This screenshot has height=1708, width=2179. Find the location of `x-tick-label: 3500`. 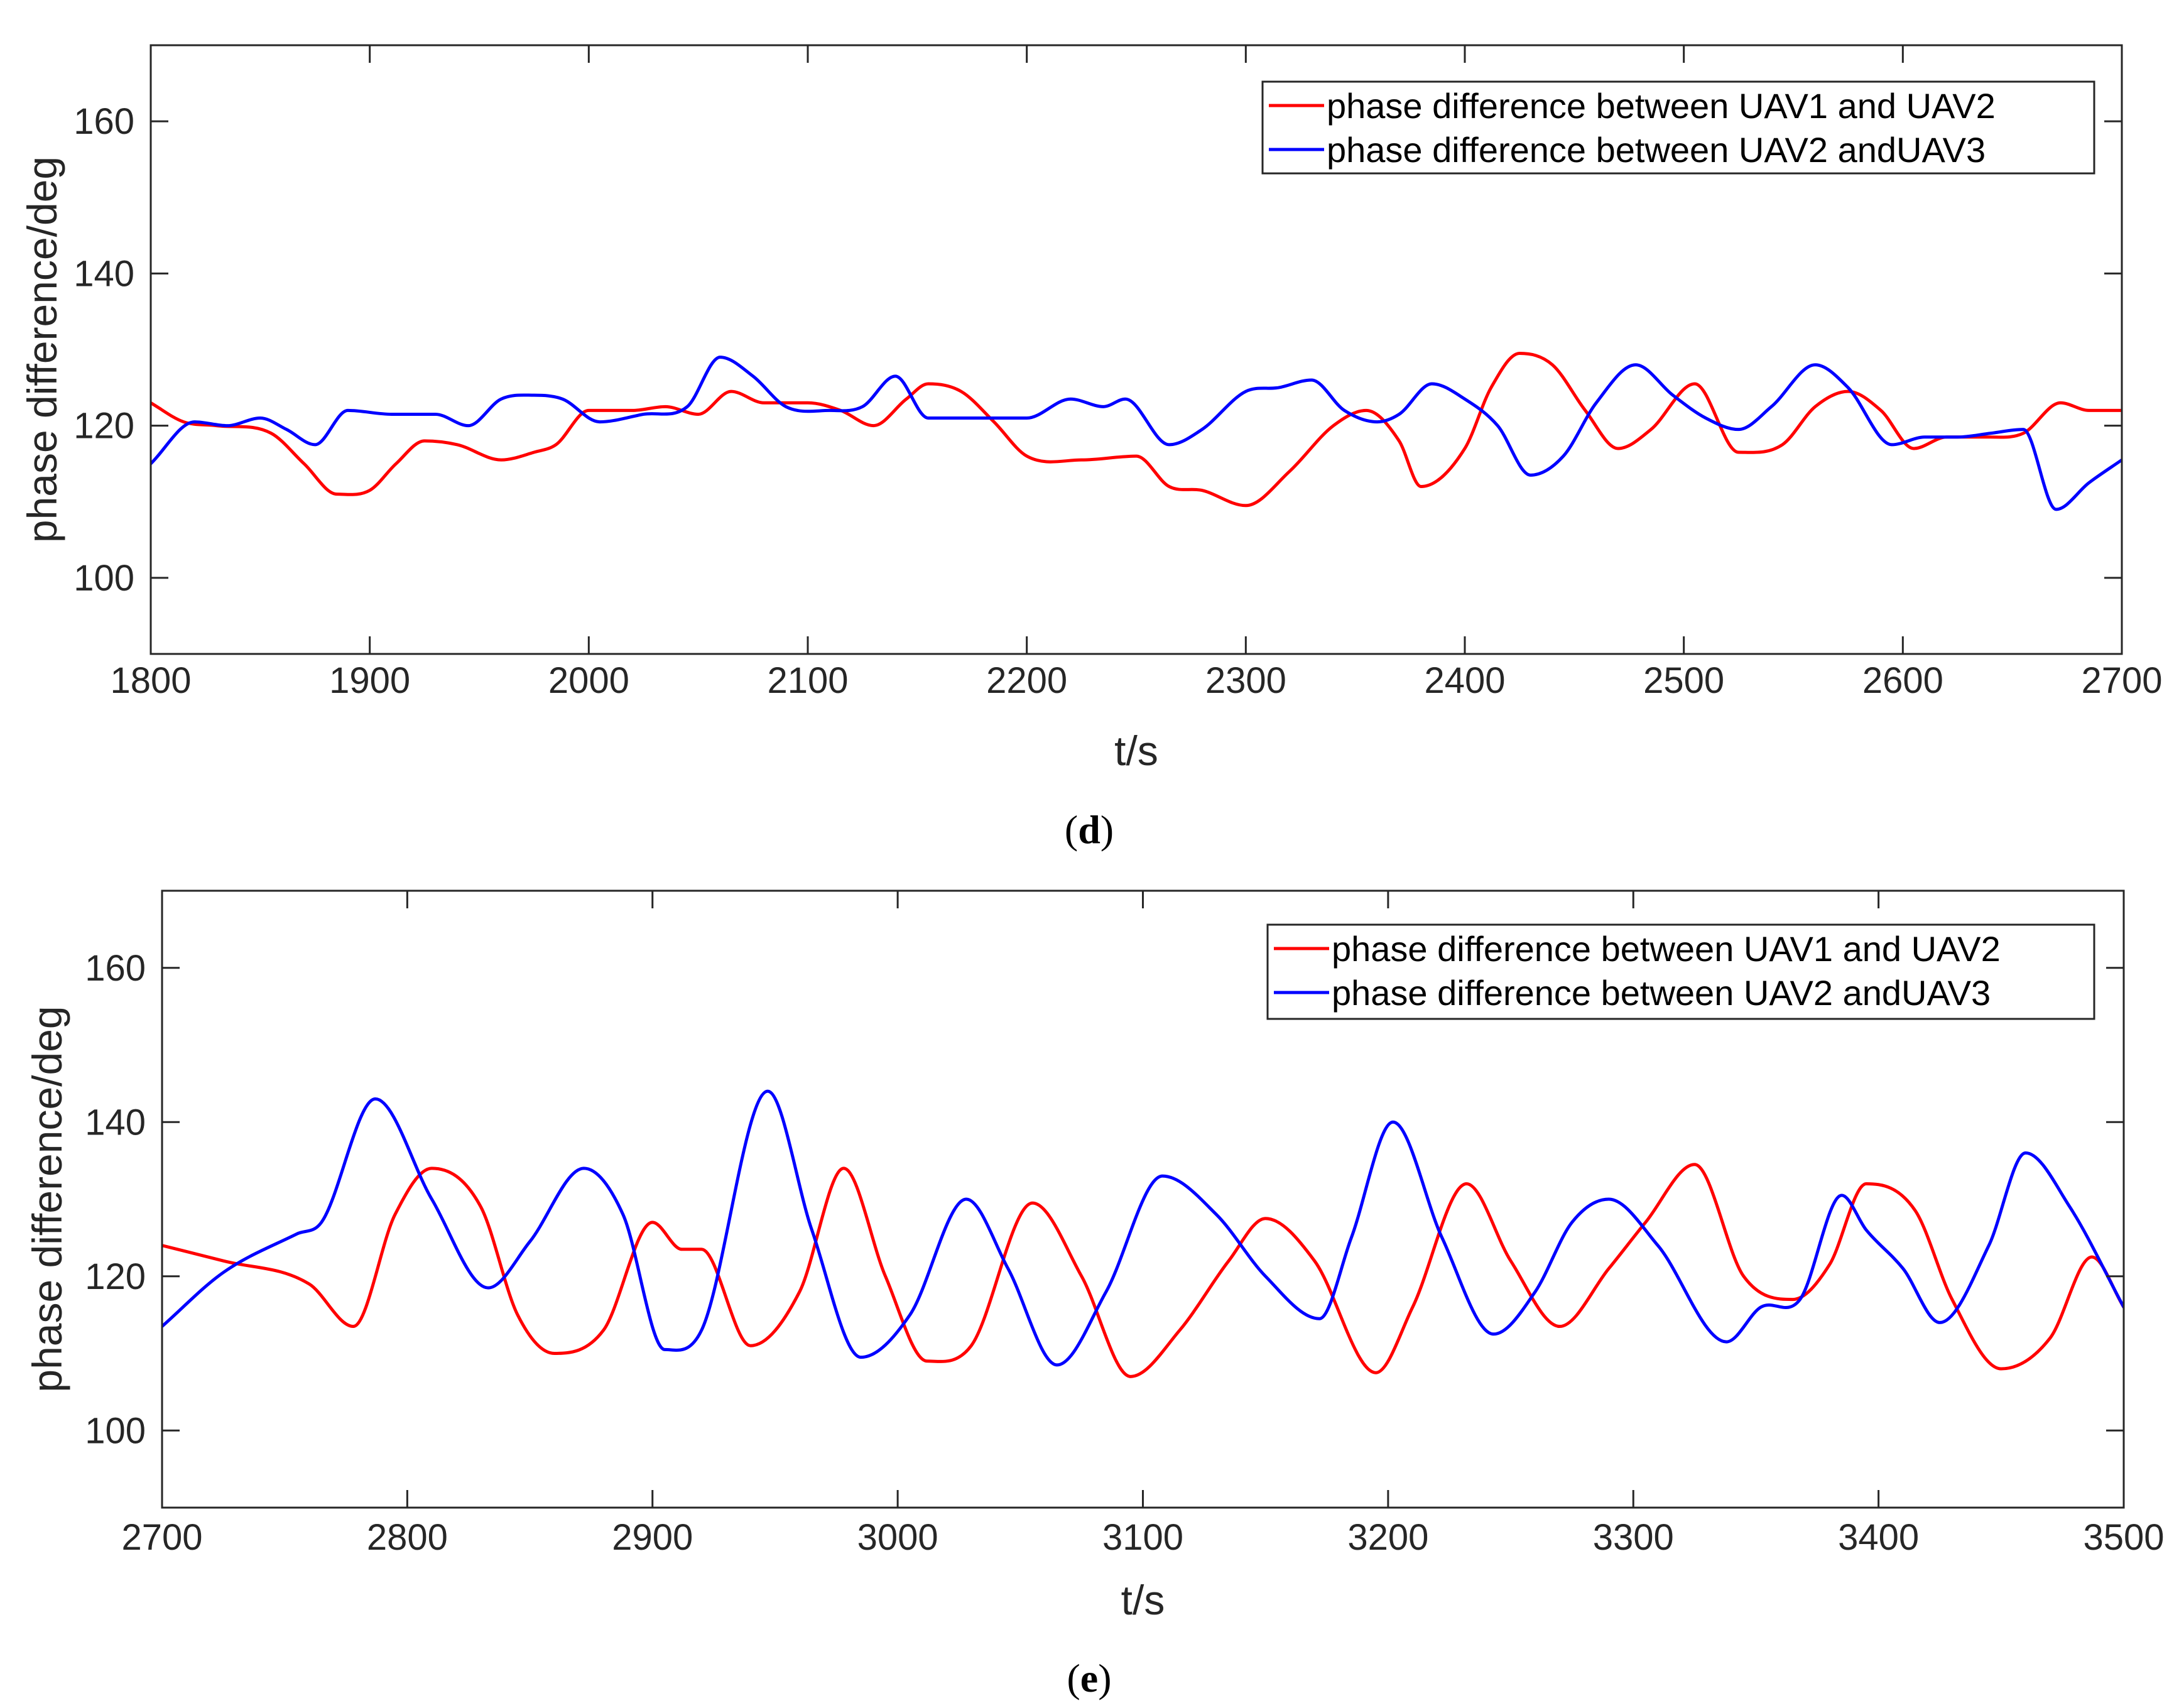

x-tick-label: 3500 is located at coordinates (2124, 1537).